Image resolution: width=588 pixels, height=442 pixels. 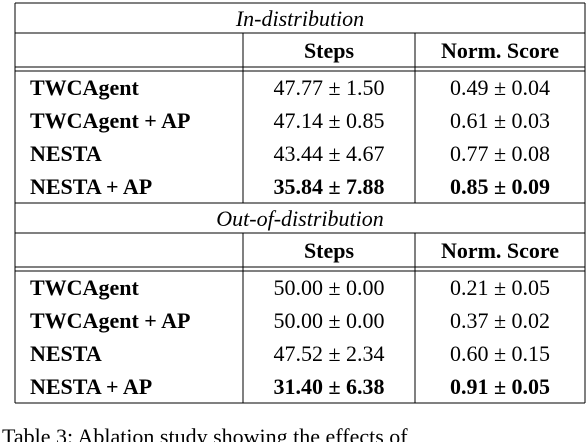 I want to click on steps-cell: 43.44 ± 4.67, so click(x=328, y=153).